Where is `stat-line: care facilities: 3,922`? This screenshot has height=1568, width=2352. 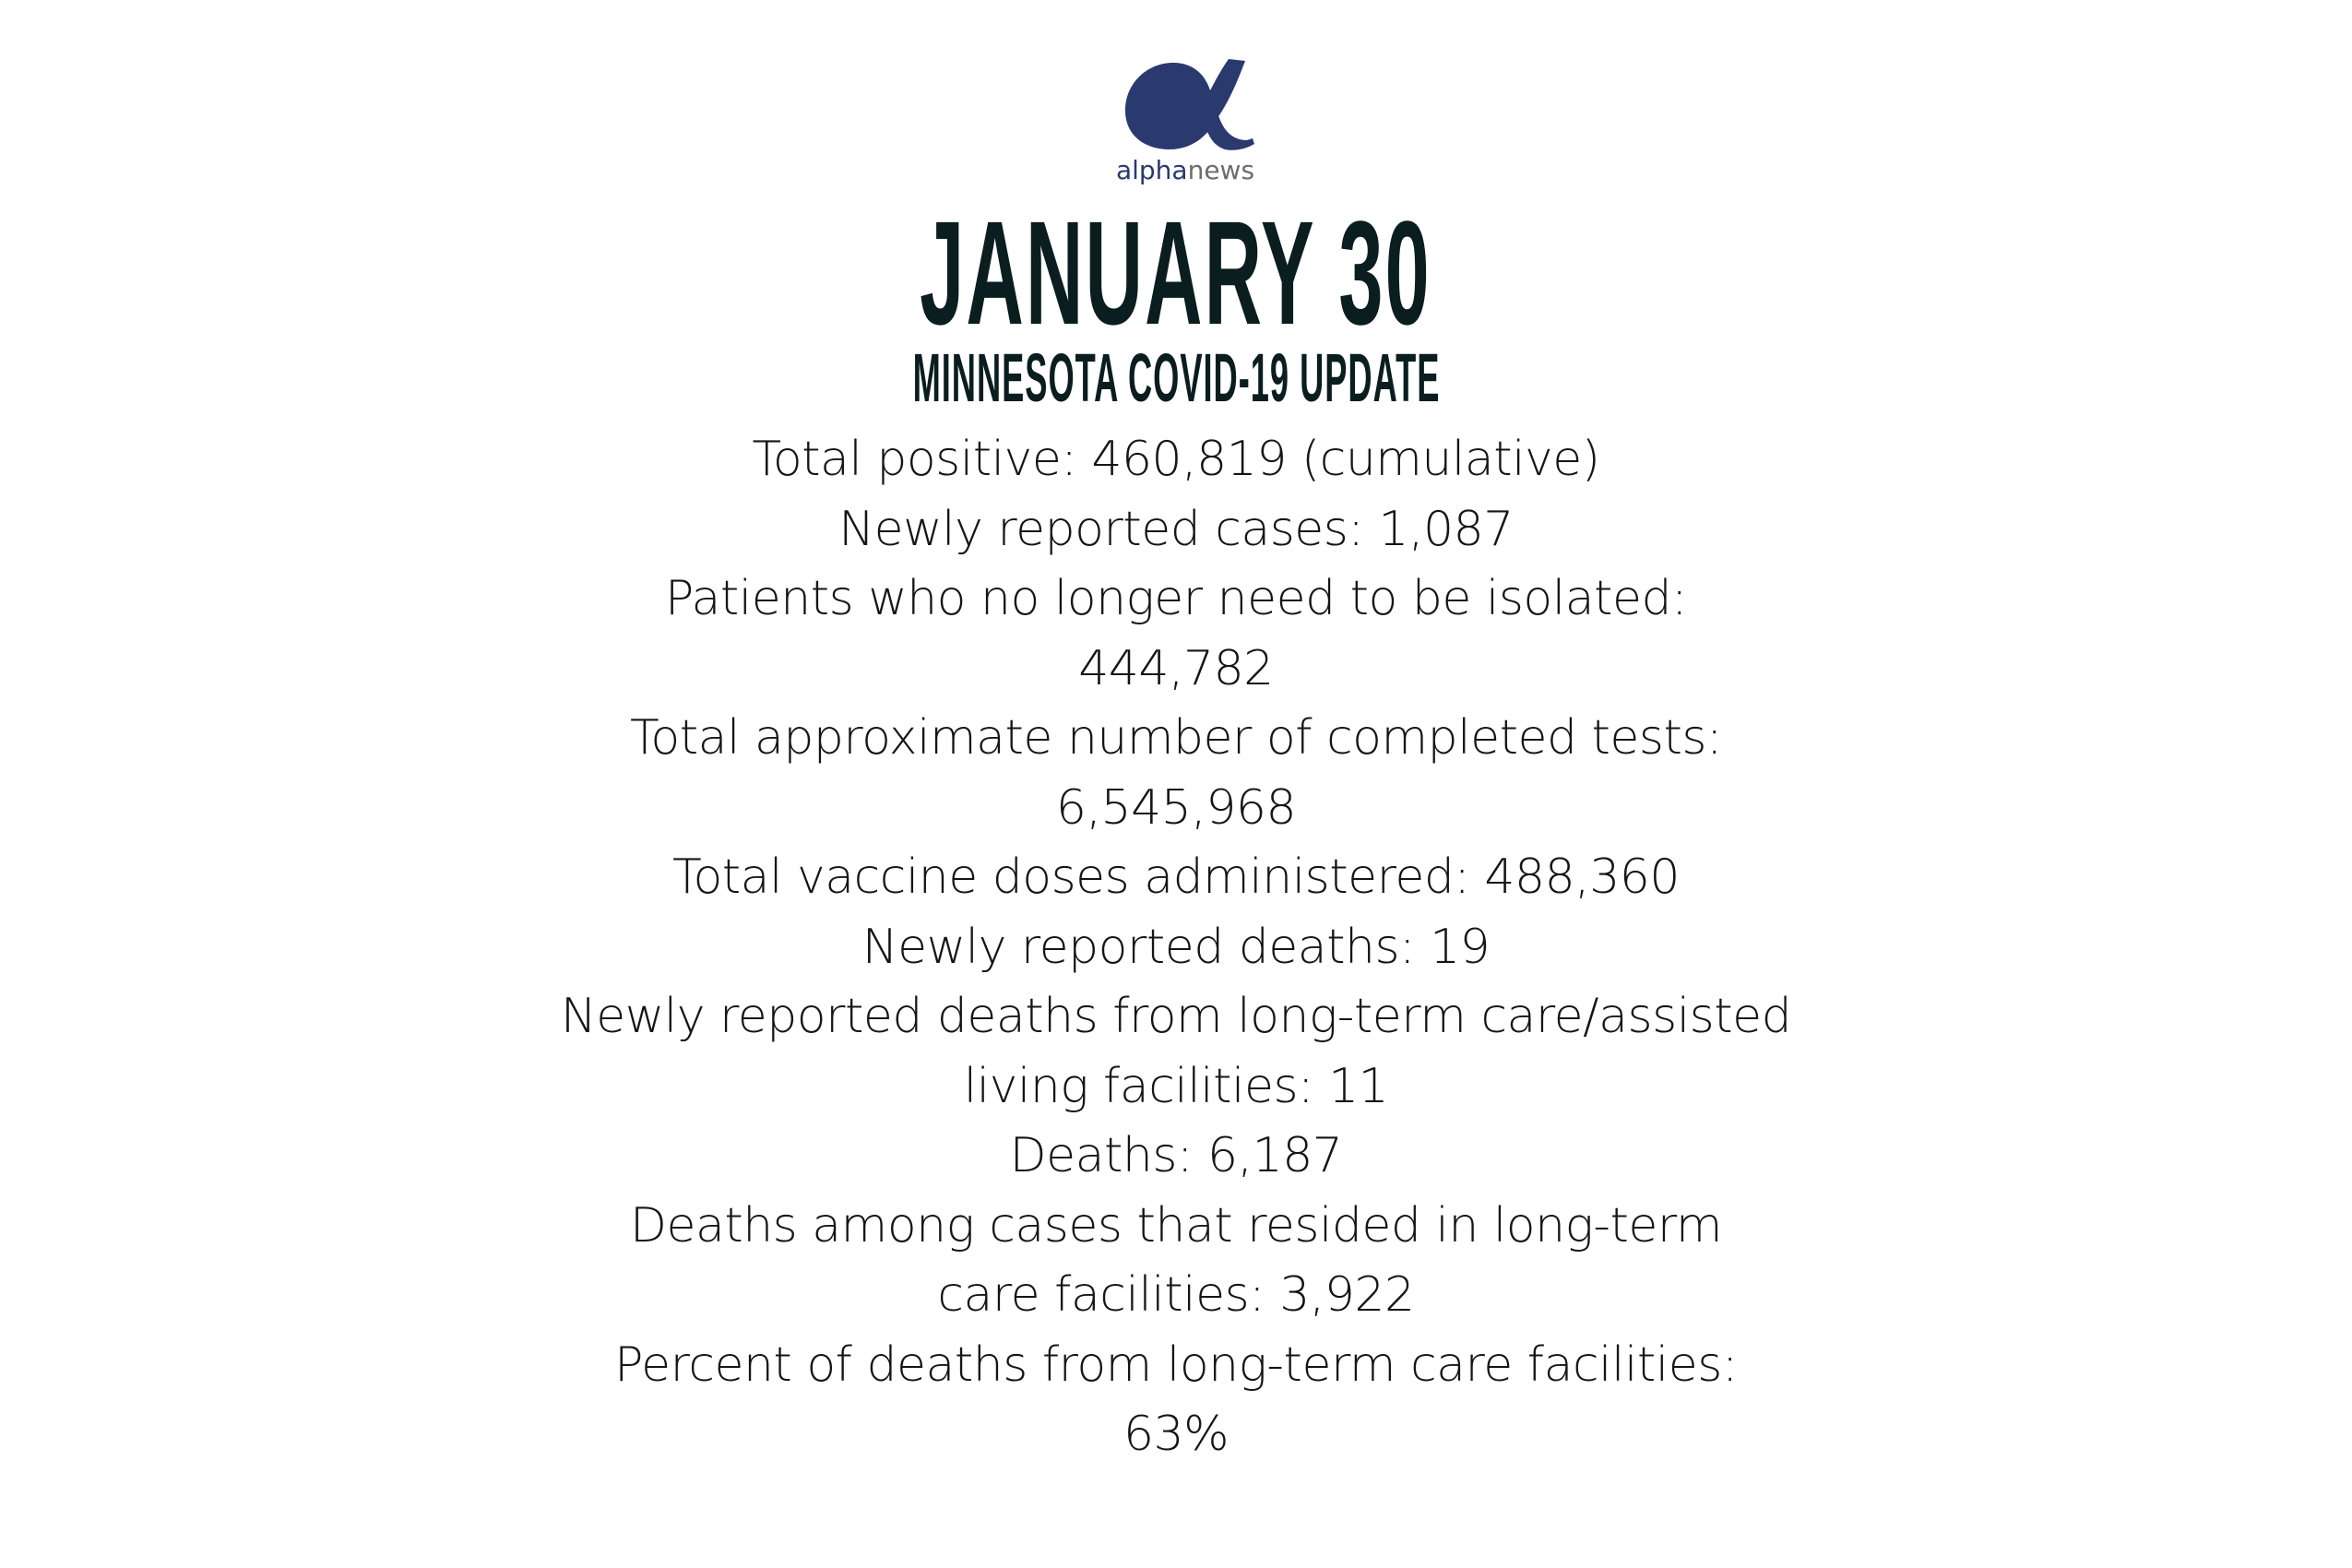
stat-line: care facilities: 3,922 is located at coordinates (1176, 1295).